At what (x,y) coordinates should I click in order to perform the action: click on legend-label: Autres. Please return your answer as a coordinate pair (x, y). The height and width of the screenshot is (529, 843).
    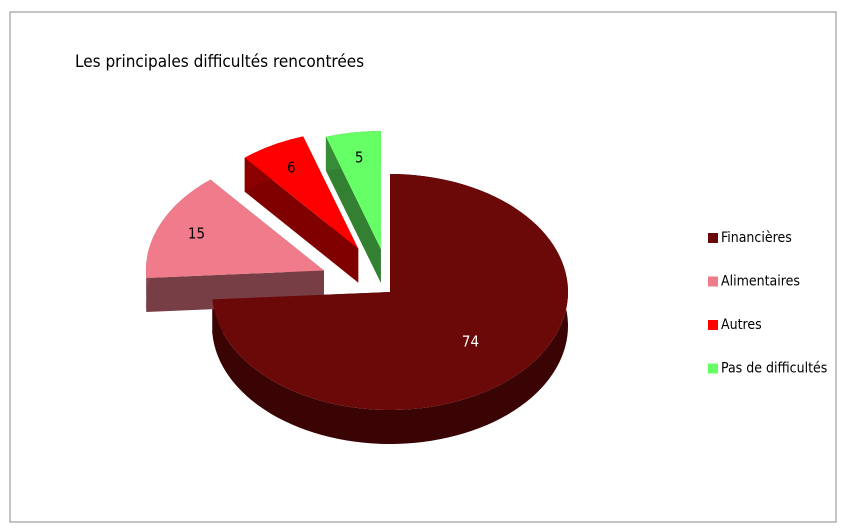
    Looking at the image, I should click on (741, 325).